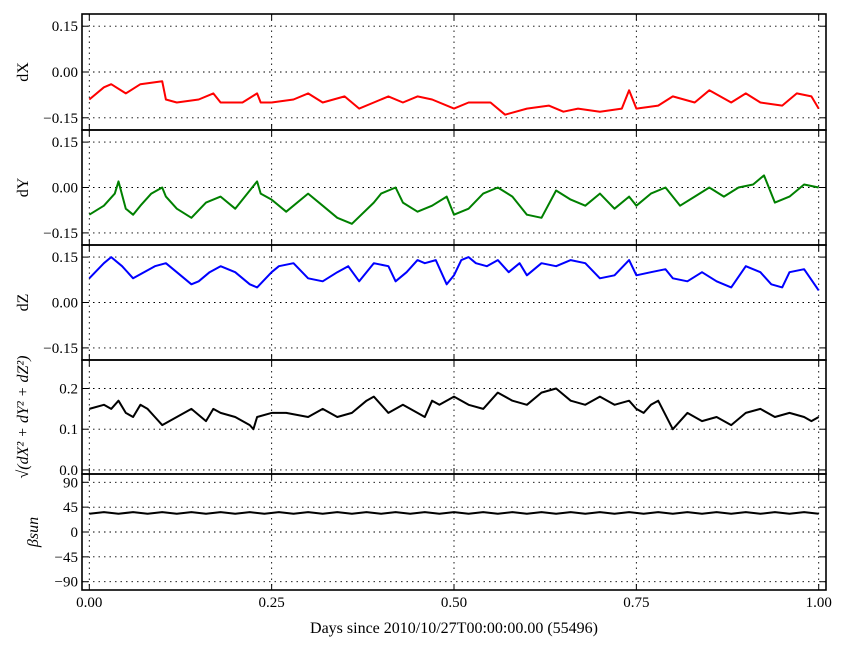 The width and height of the screenshot is (848, 650). What do you see at coordinates (68, 471) in the screenshot?
I see `y-tick-label: 0.0` at bounding box center [68, 471].